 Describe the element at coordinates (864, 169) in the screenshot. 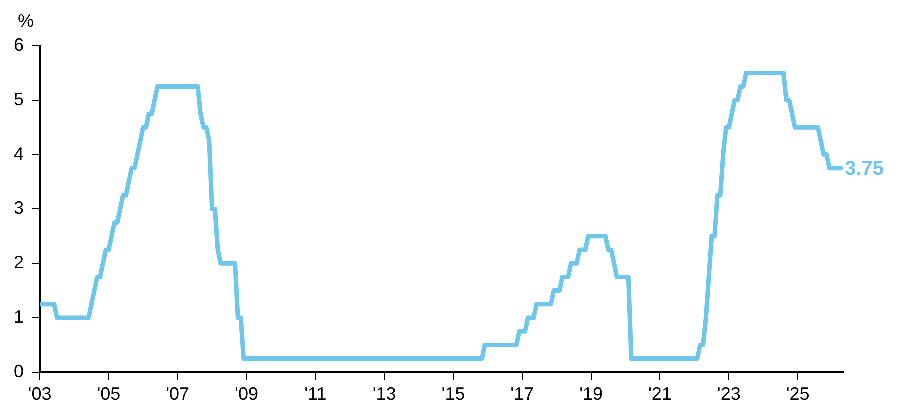

I see `annotation: 3.75` at that location.